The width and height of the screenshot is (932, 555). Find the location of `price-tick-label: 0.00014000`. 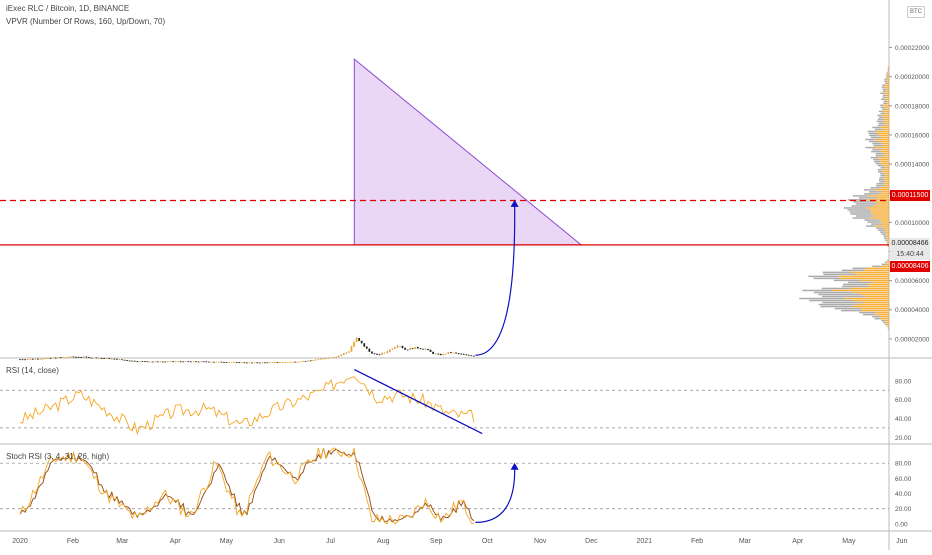

price-tick-label: 0.00014000 is located at coordinates (912, 165).